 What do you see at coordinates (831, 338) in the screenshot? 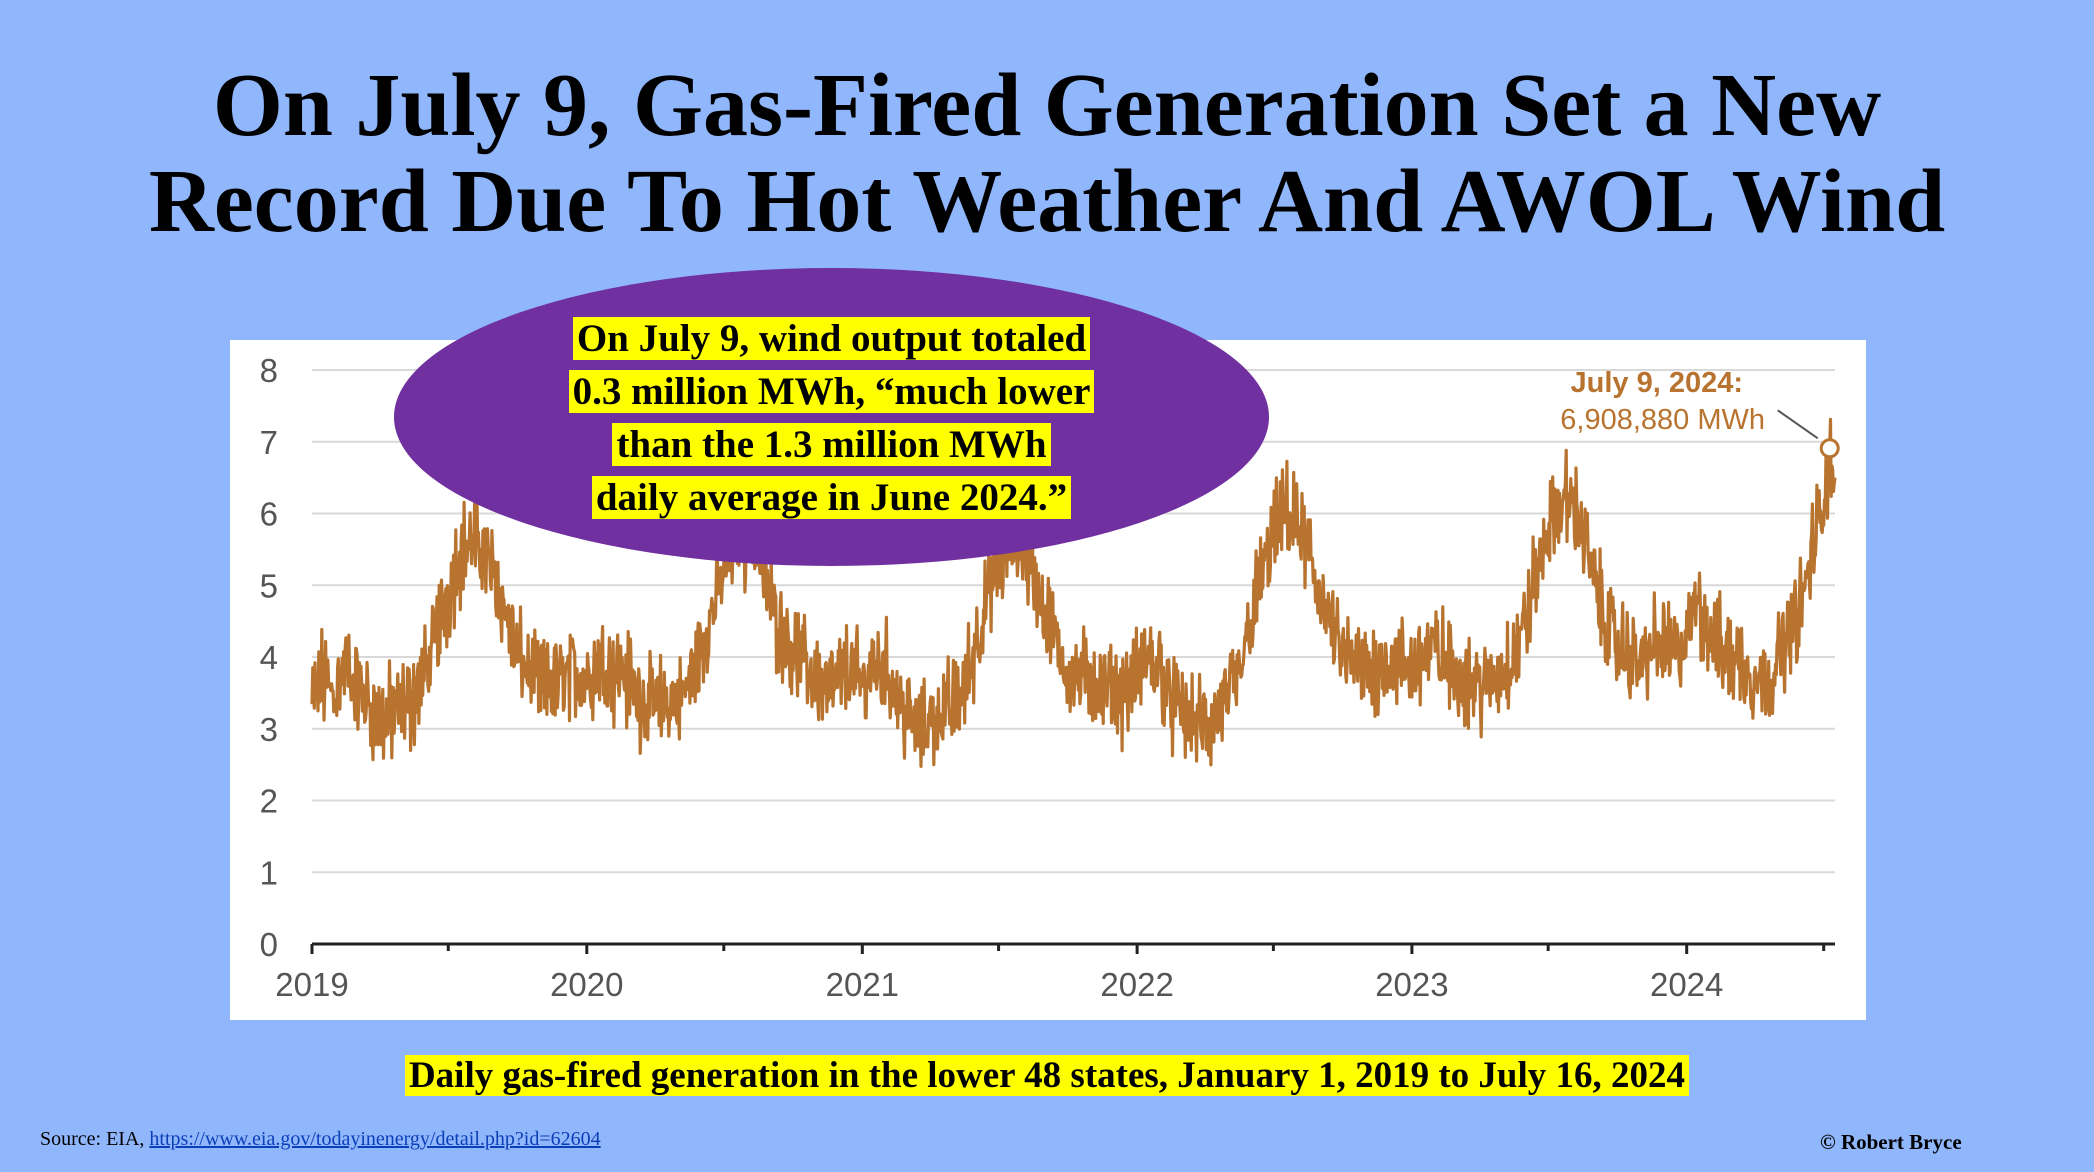
I see `callout-line-1: On July 9, wind output totaled` at bounding box center [831, 338].